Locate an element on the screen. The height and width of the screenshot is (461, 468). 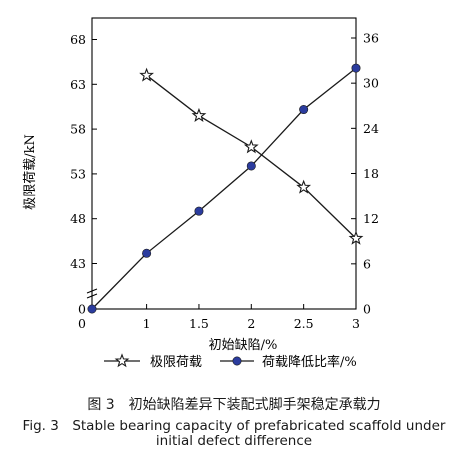
y-axis-label: 极限荷载/kN is located at coordinates (30, 172).